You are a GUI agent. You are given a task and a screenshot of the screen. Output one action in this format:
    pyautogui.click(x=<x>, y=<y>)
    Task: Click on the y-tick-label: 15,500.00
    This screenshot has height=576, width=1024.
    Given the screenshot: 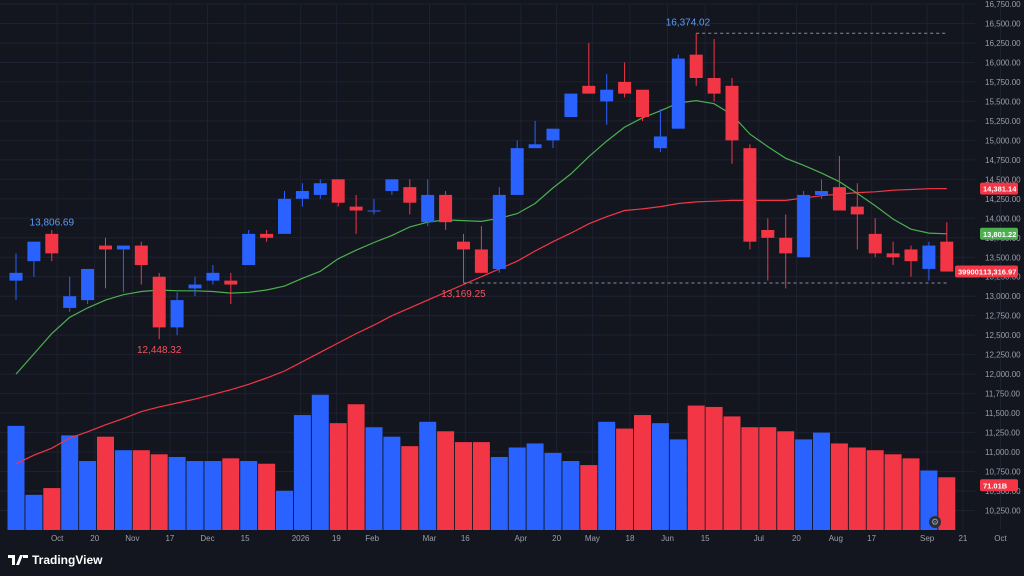 What is the action you would take?
    pyautogui.click(x=1003, y=101)
    